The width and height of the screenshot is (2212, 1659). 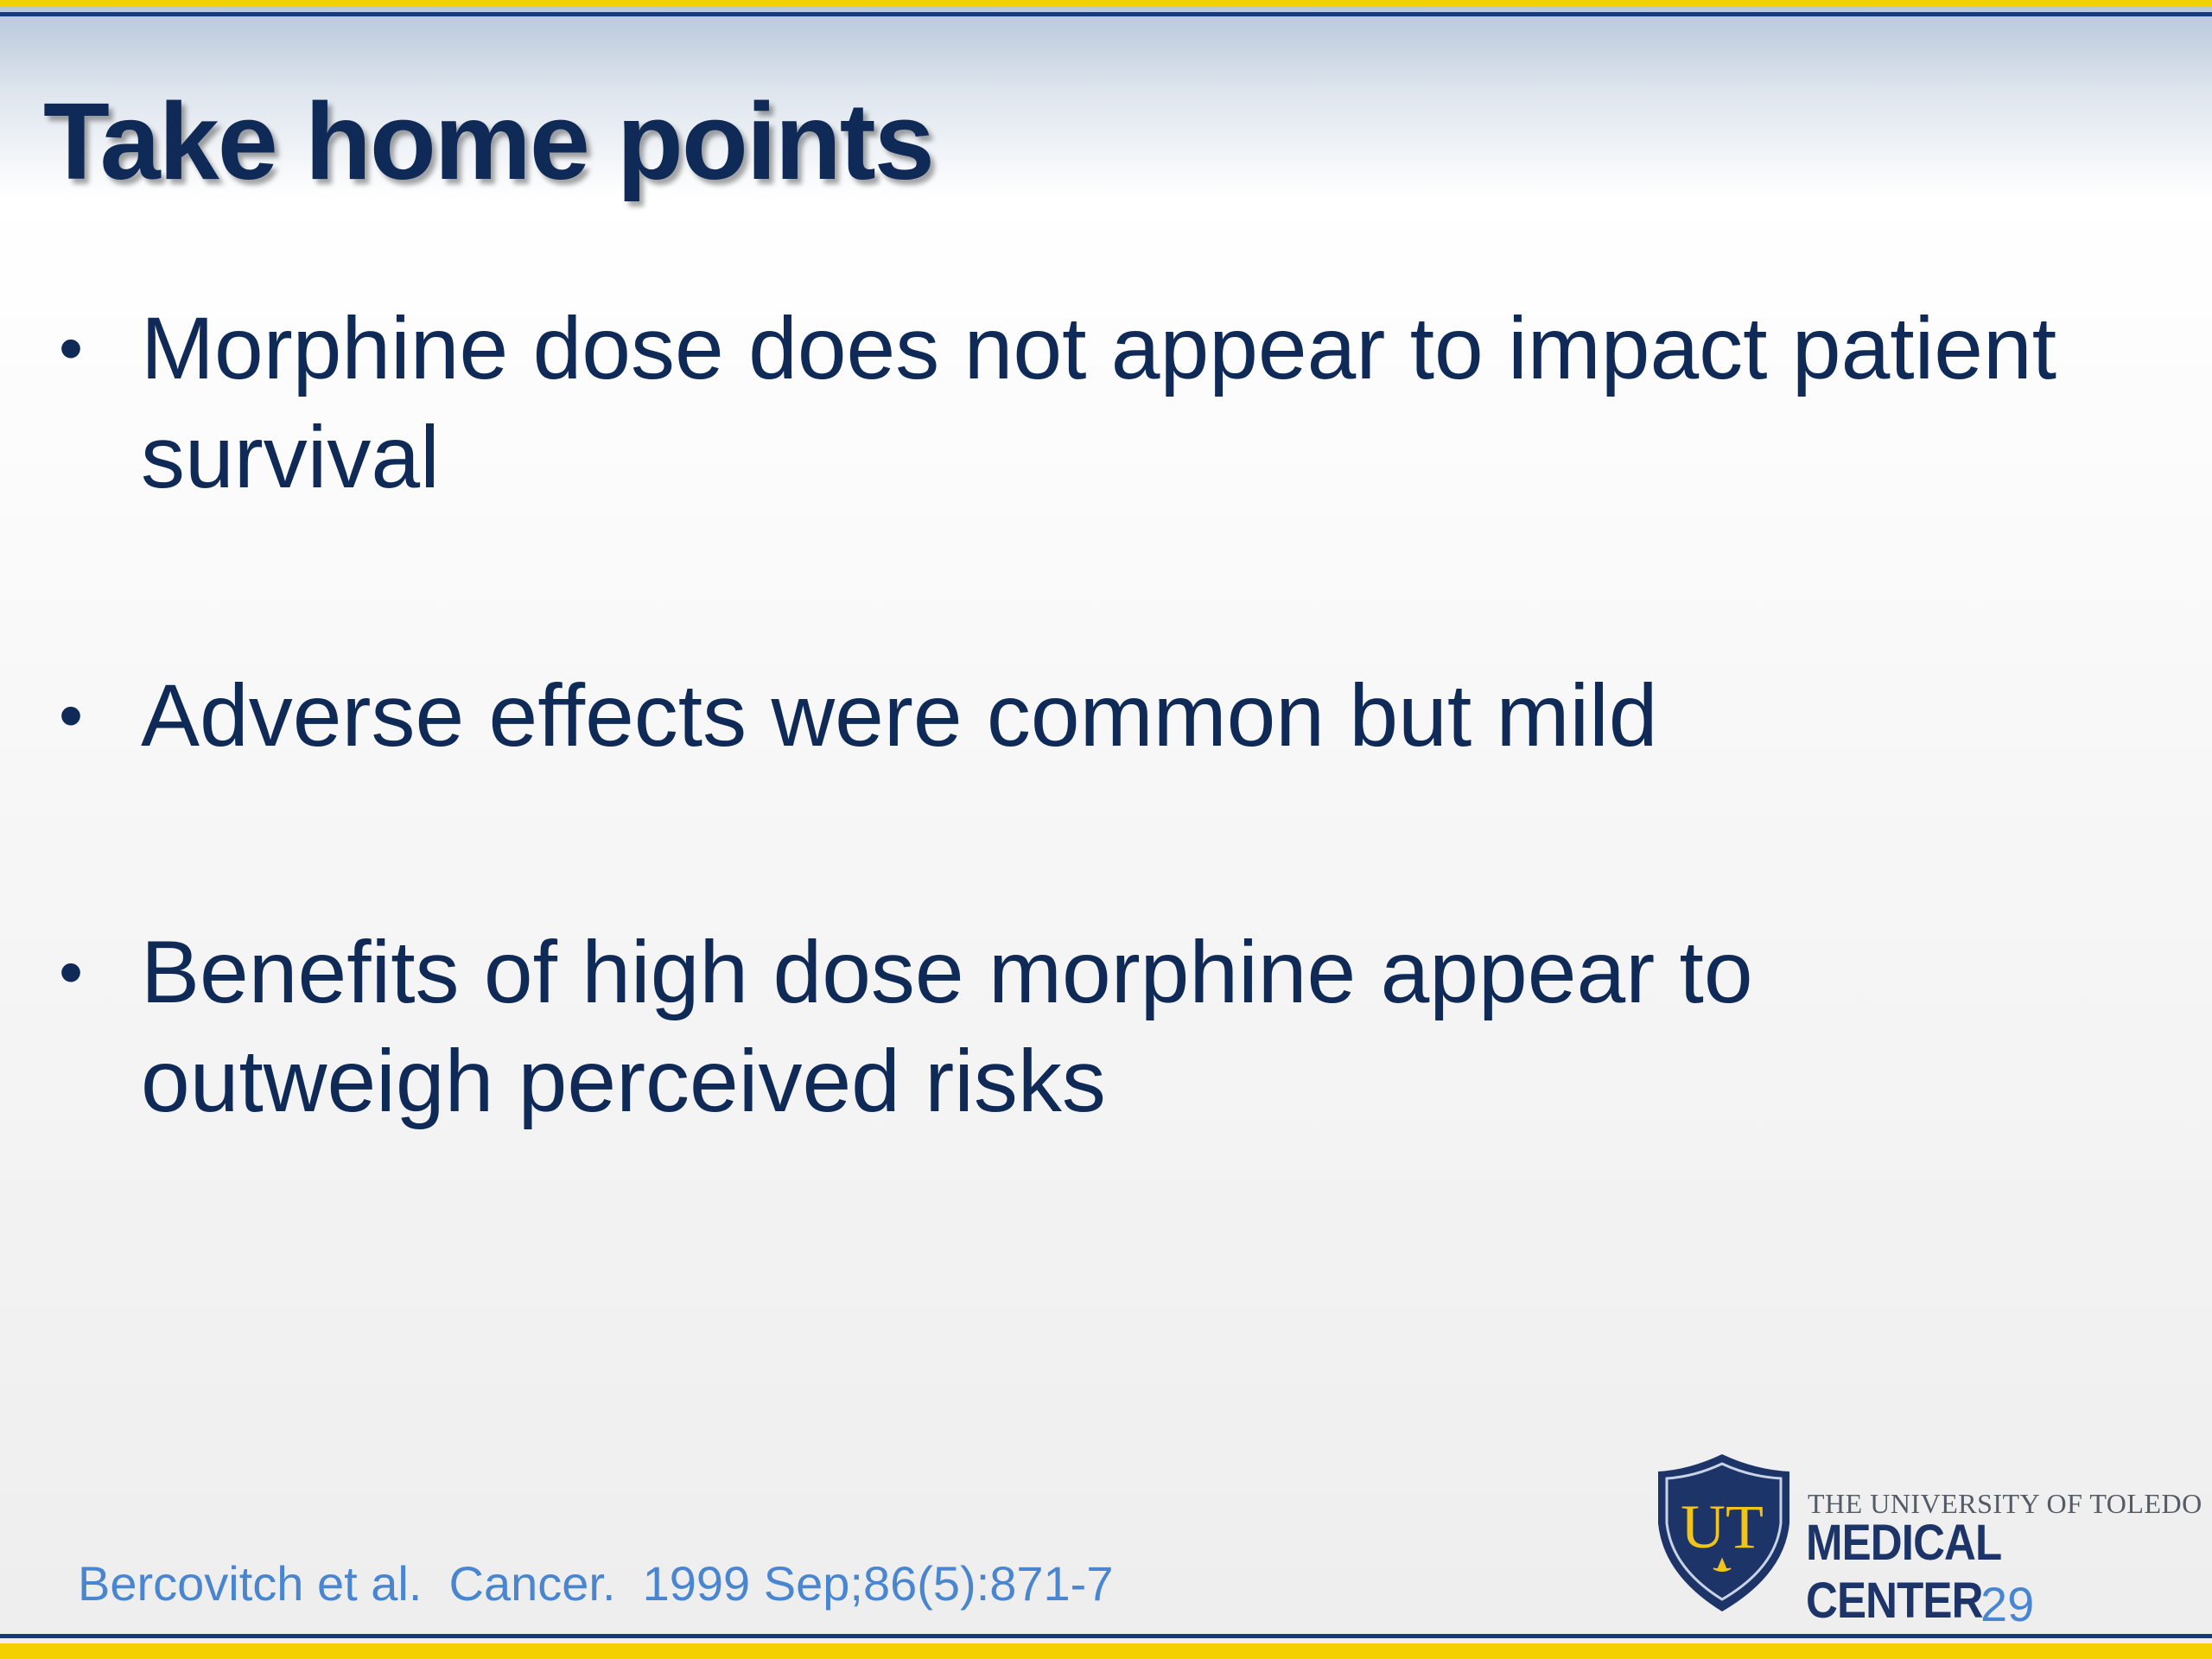 What do you see at coordinates (1903, 1572) in the screenshot?
I see `logo-medical-center: MEDICAL CENTER` at bounding box center [1903, 1572].